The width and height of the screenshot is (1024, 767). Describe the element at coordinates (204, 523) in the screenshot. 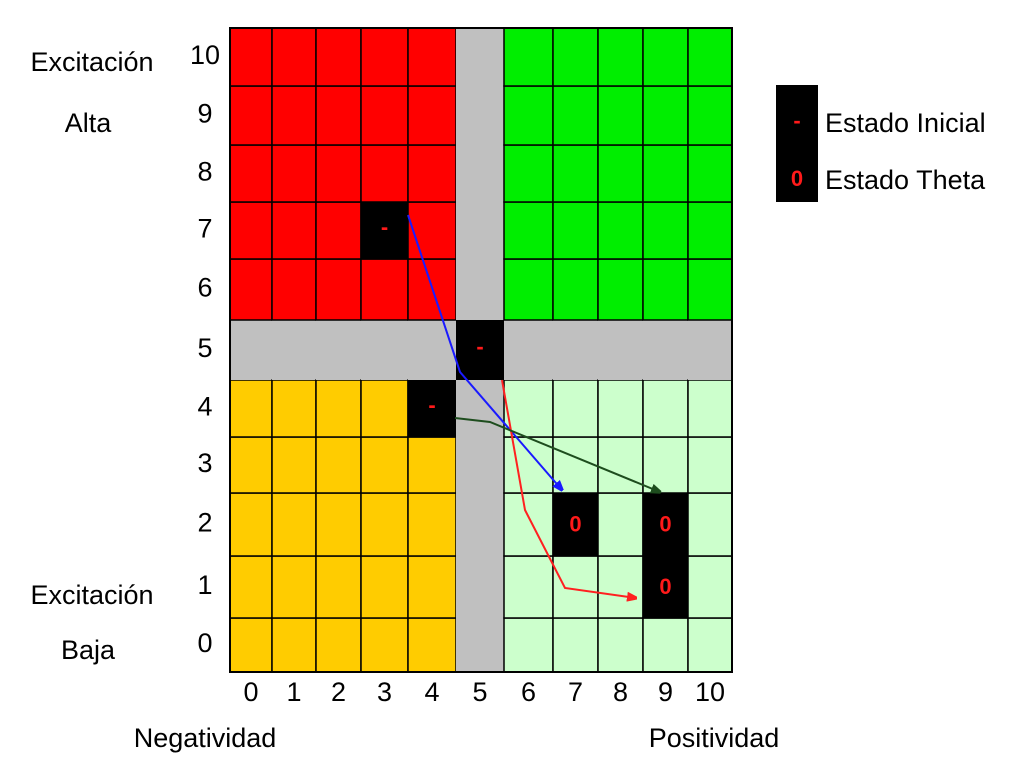

I see `y-tick-label: 2` at that location.